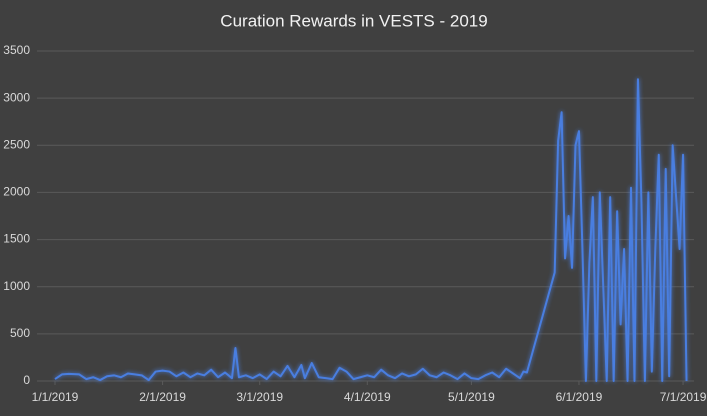 The height and width of the screenshot is (416, 707). Describe the element at coordinates (683, 397) in the screenshot. I see `x-tick-label: 7/1/2019` at that location.